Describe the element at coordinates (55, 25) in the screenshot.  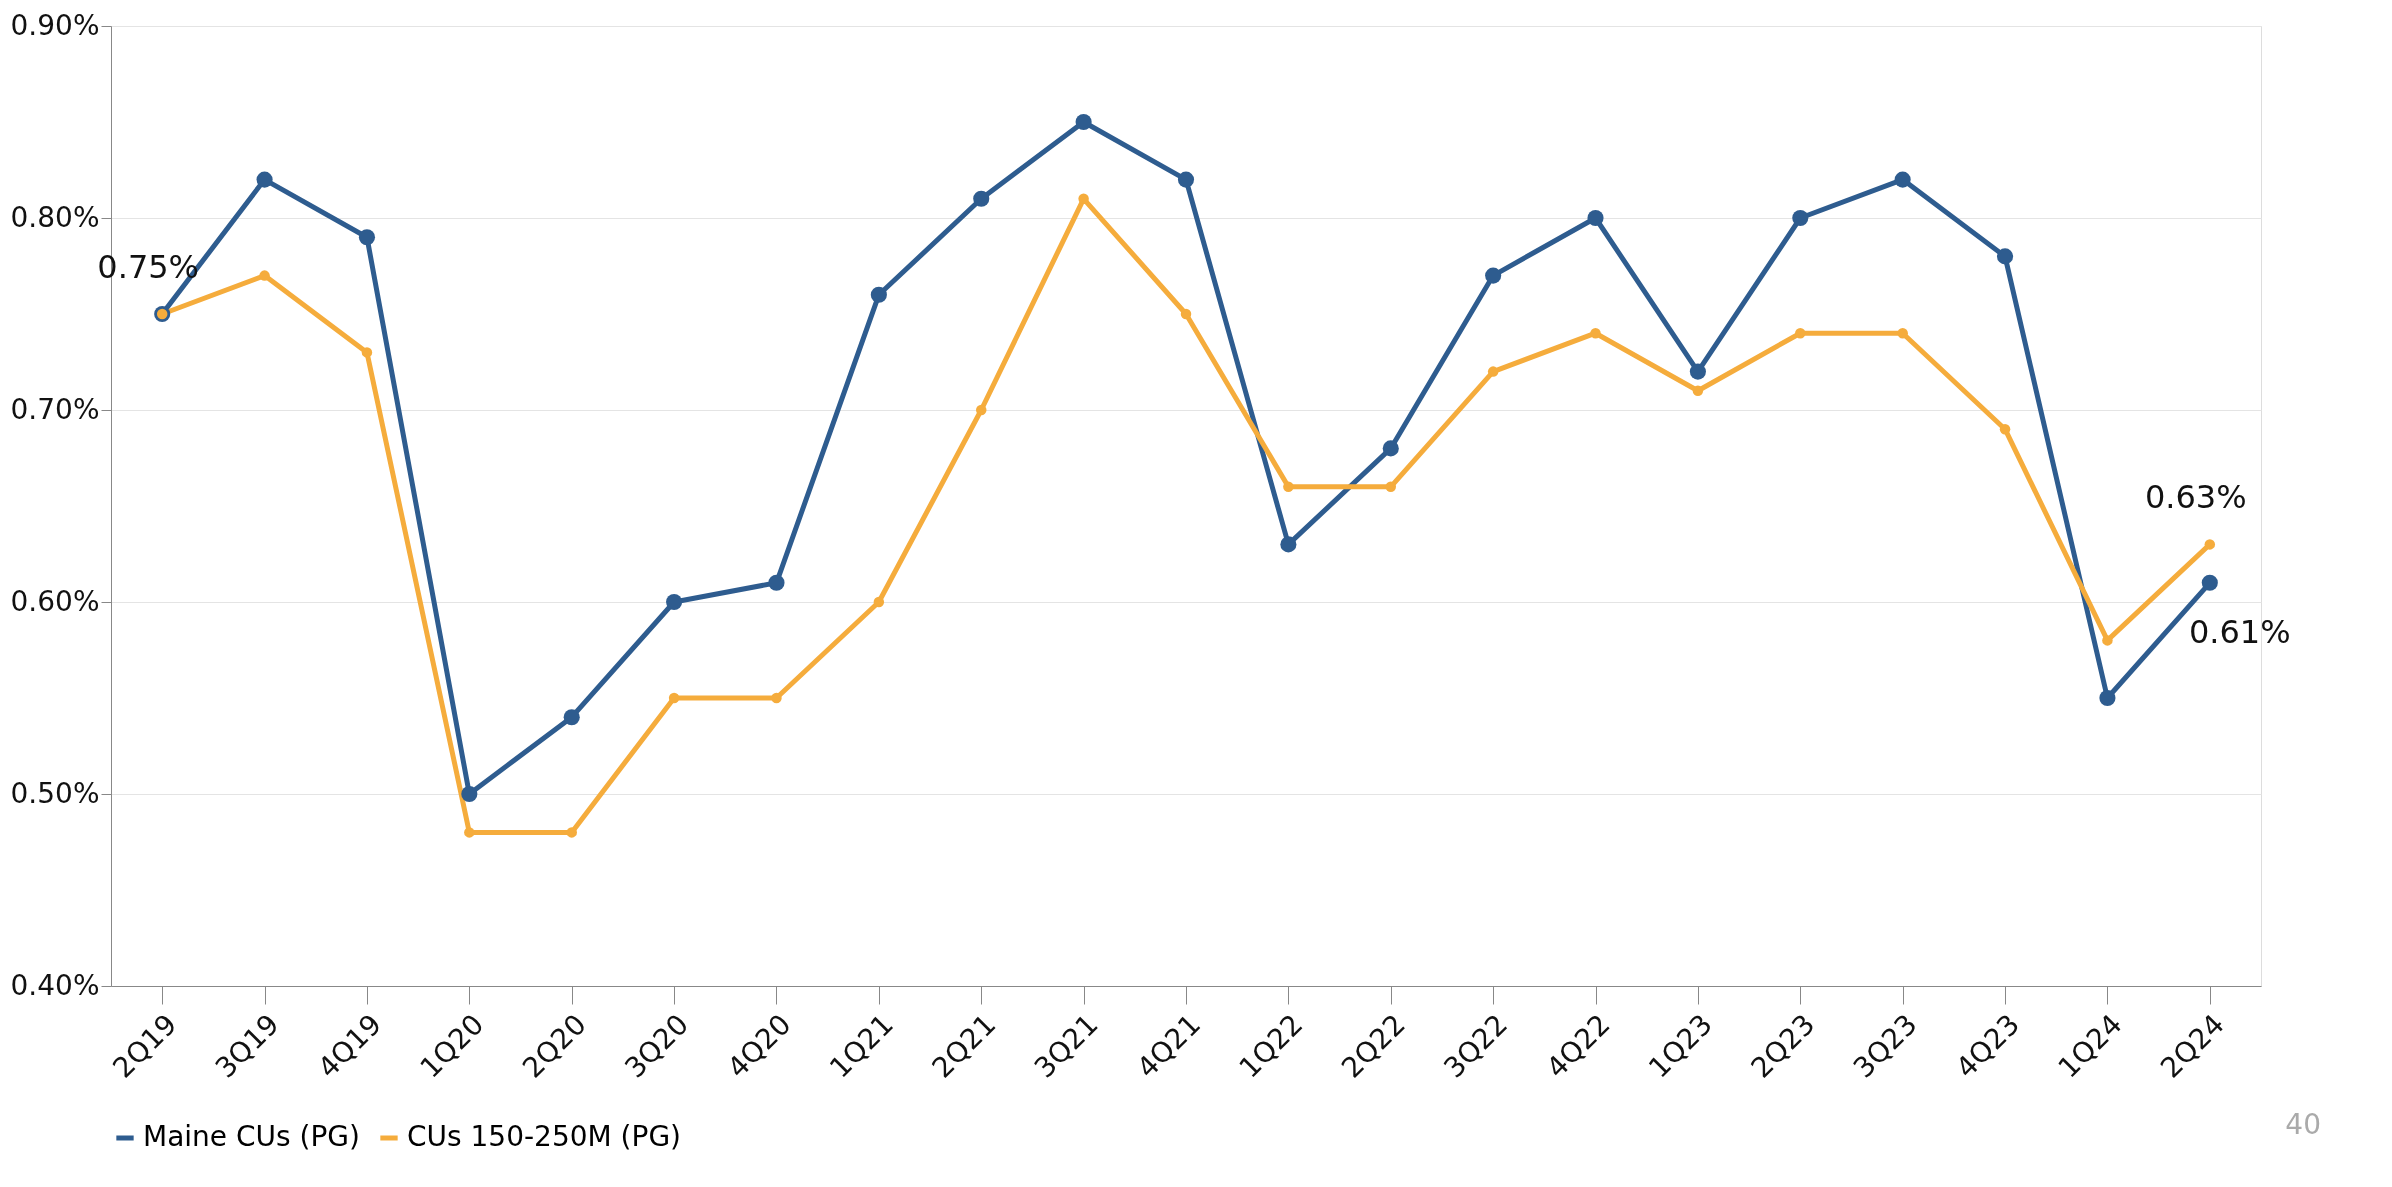
I see `y-tick-label: 0.90%` at that location.